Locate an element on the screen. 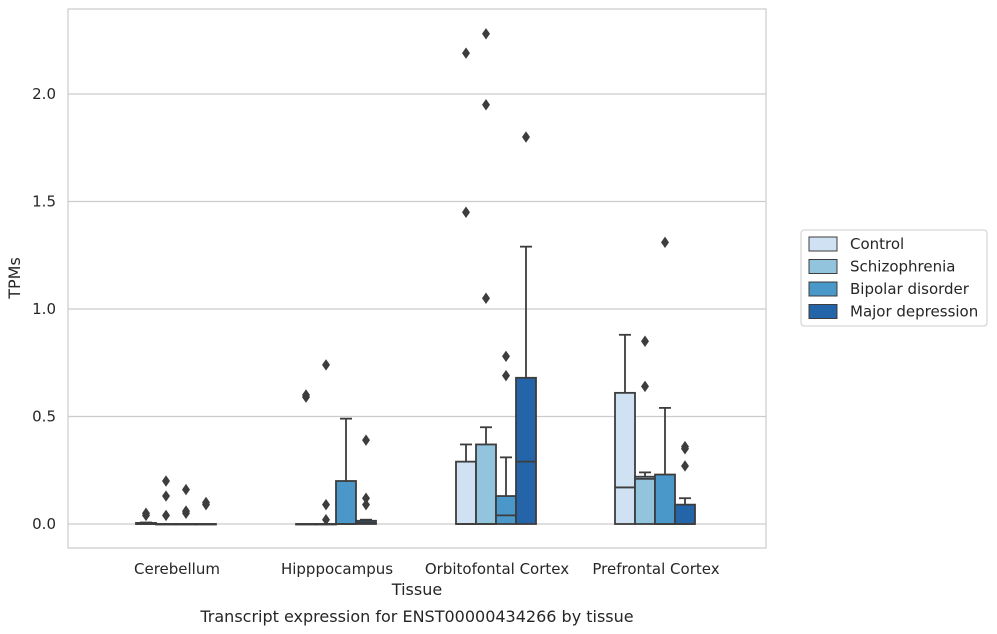 The image size is (997, 634). legend-frame is located at coordinates (894, 278).